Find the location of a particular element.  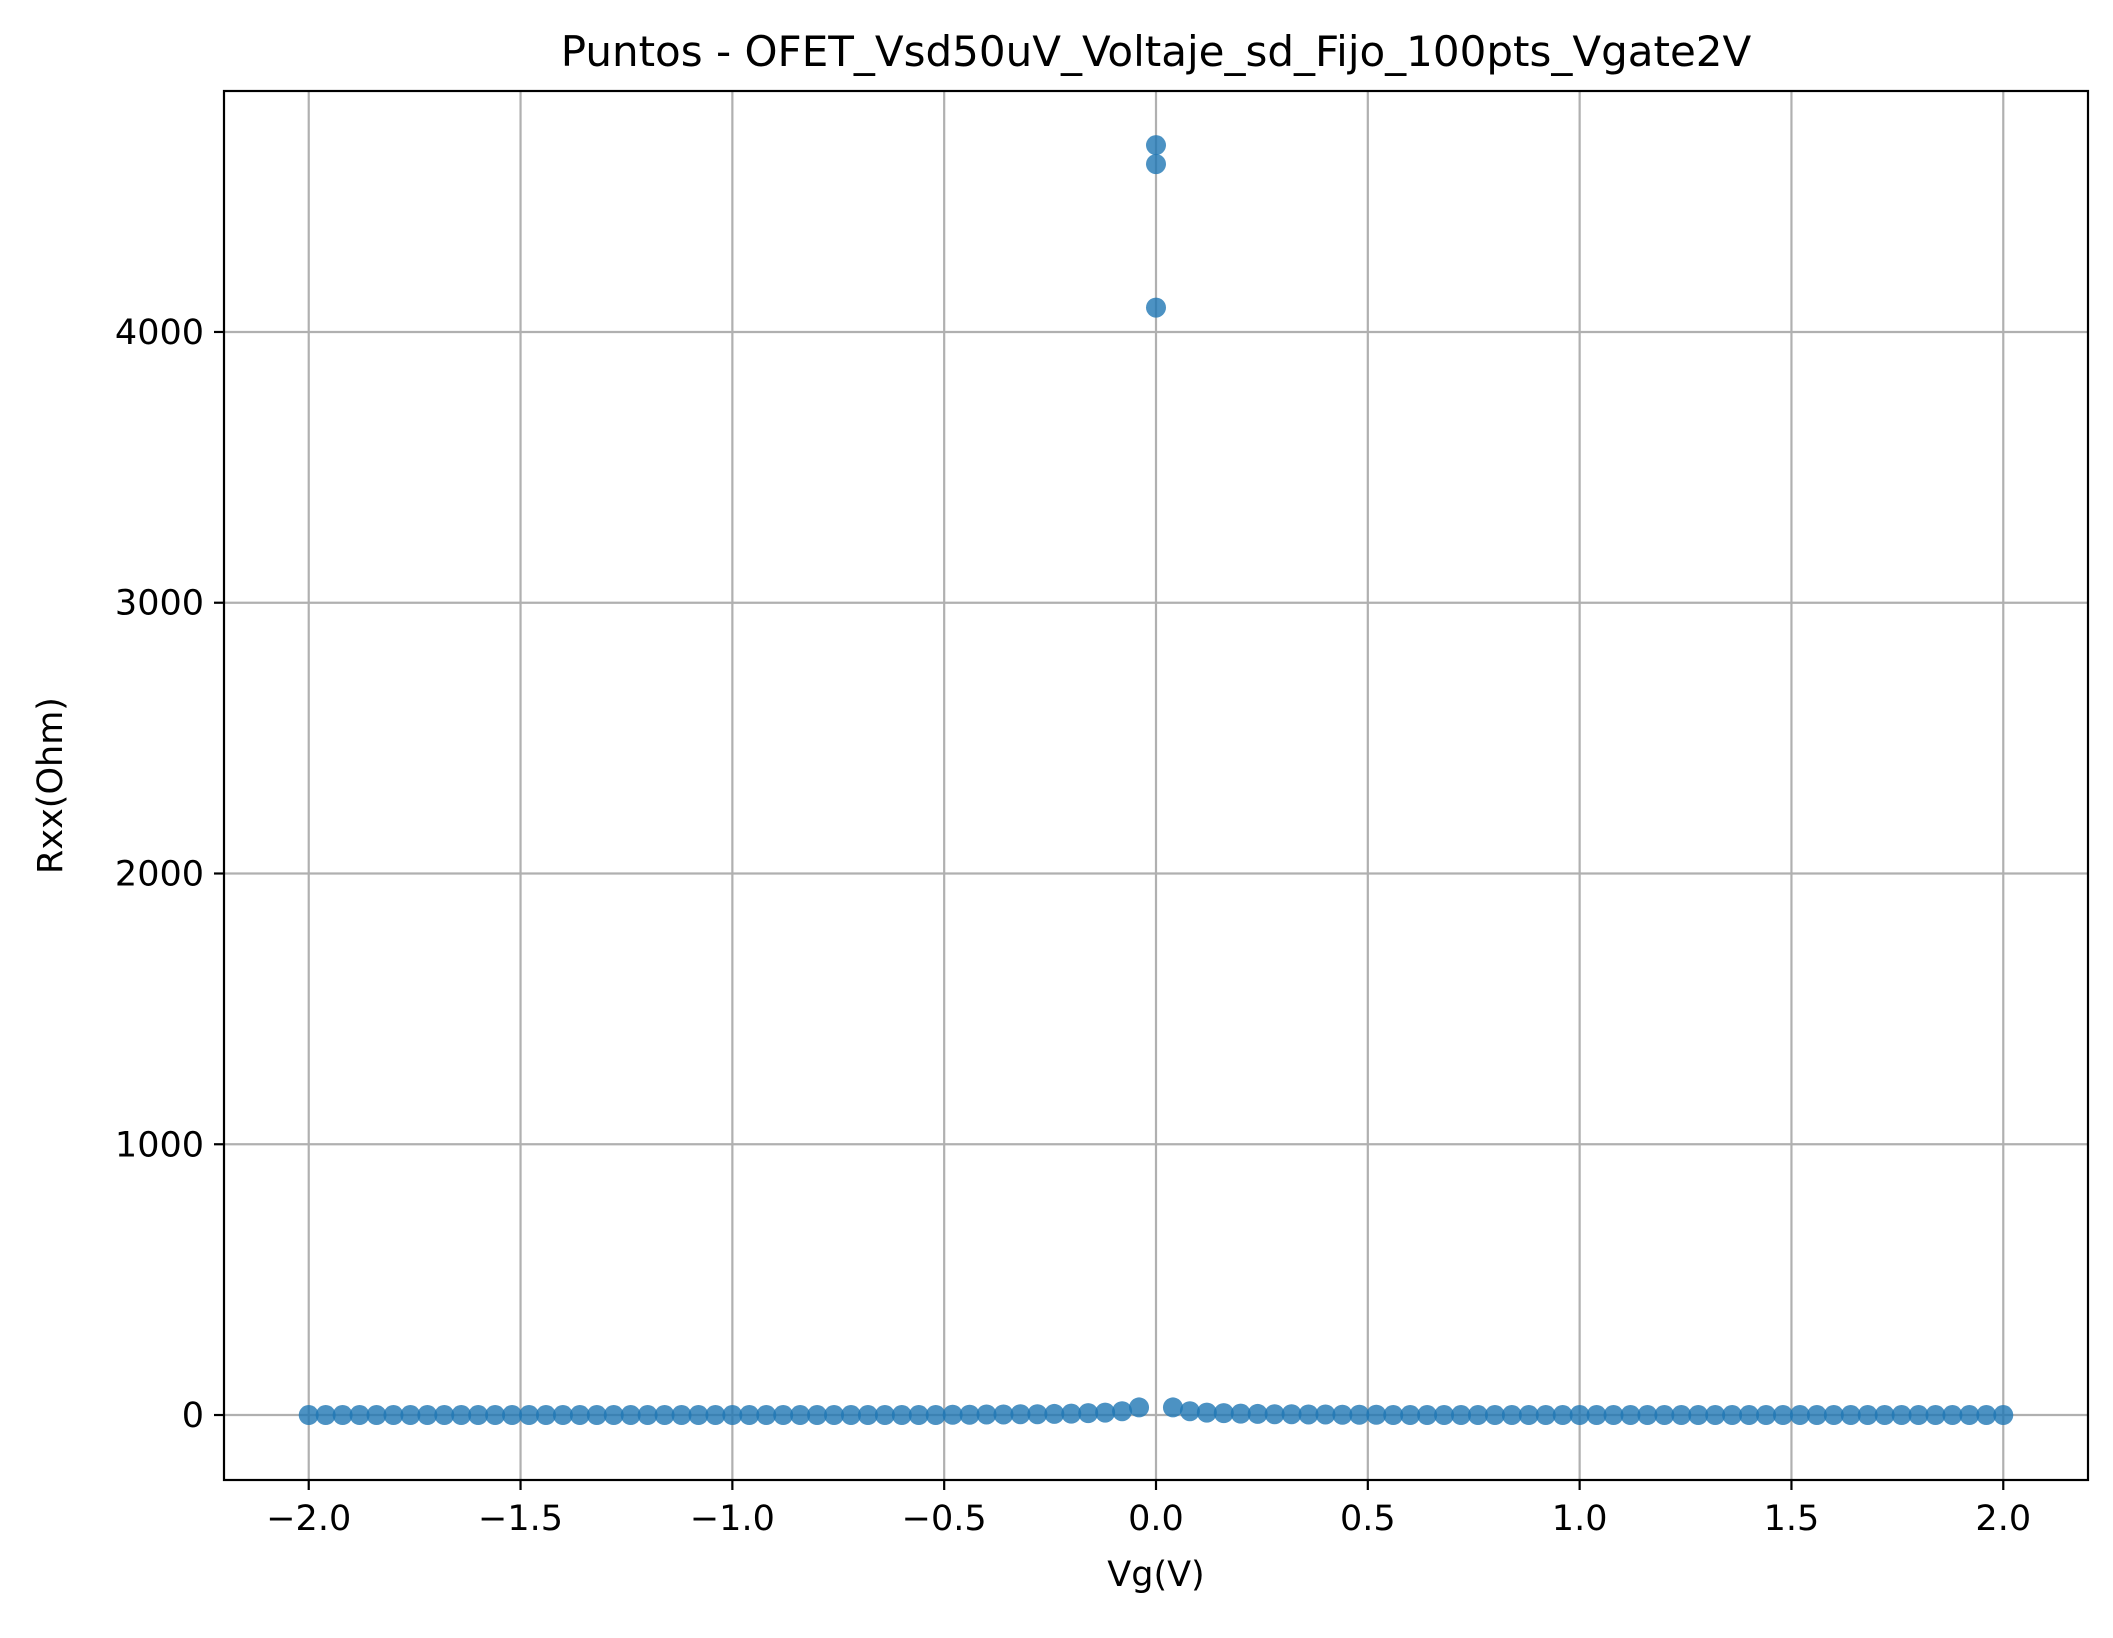

y-axis-label: Rxx(Ohm) is located at coordinates (51, 785).